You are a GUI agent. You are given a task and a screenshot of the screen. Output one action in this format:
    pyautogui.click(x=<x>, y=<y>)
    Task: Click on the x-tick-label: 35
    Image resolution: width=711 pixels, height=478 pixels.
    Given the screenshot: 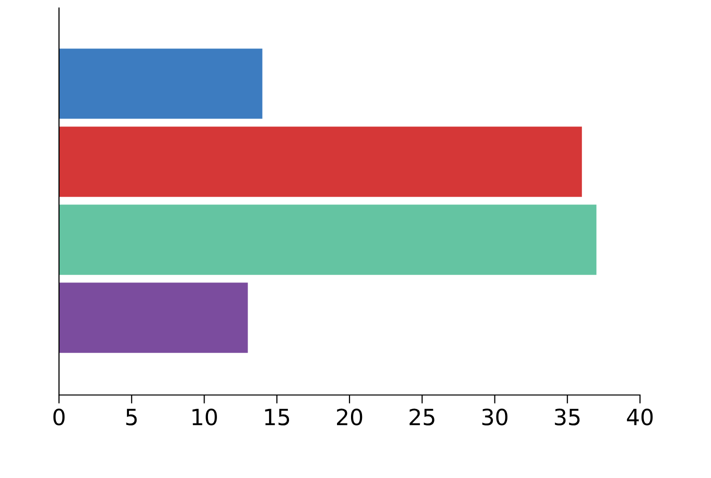 What is the action you would take?
    pyautogui.click(x=567, y=417)
    